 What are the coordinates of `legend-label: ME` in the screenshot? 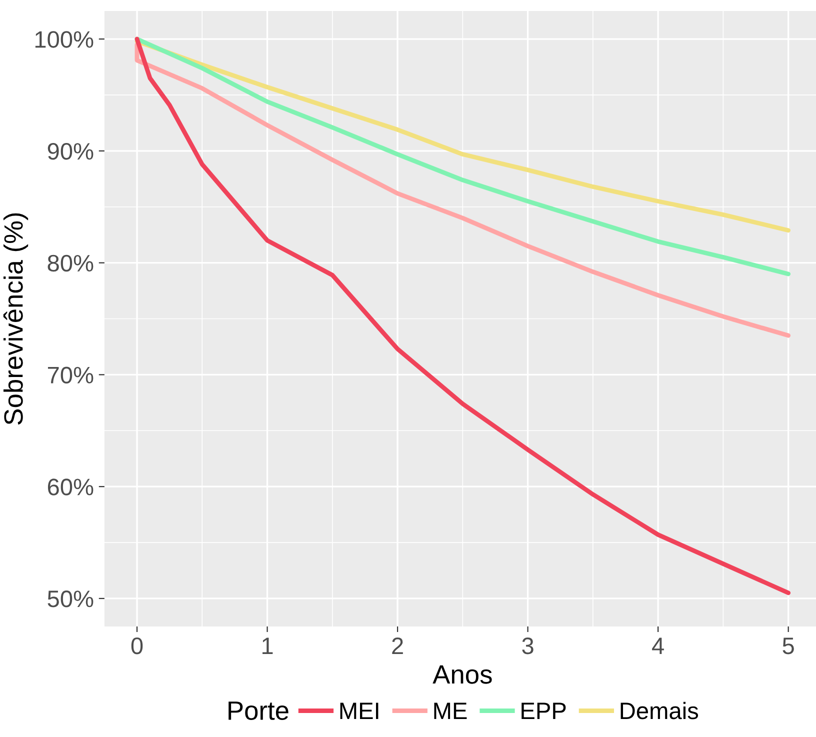 It's located at (450, 711).